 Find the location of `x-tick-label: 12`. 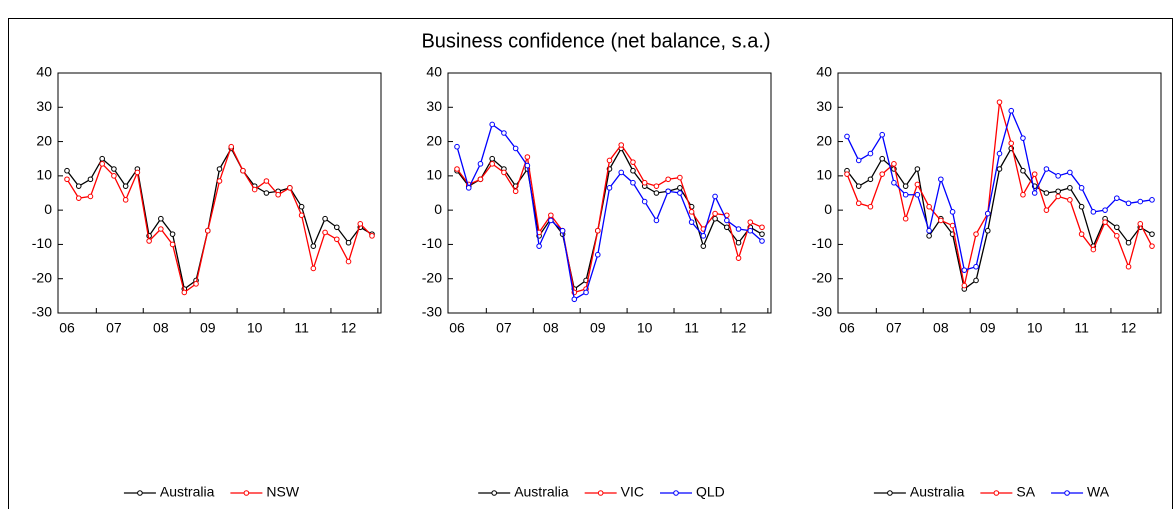

x-tick-label: 12 is located at coordinates (1129, 328).